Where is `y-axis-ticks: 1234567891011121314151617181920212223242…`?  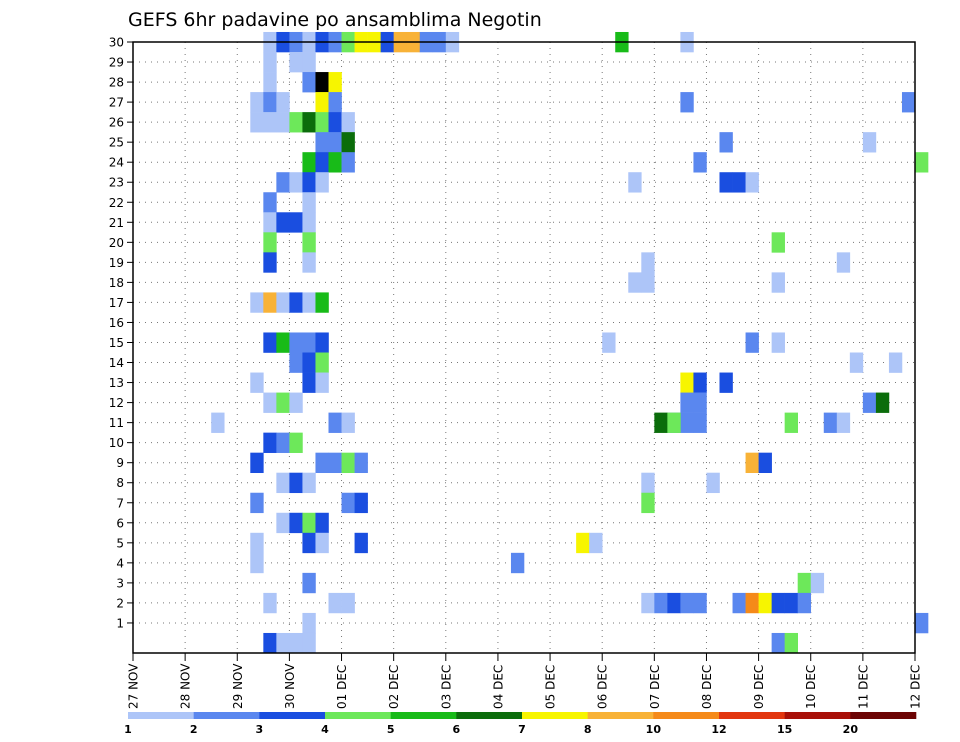 y-axis-ticks: 1234567891011121314151617181920212223242… is located at coordinates (121, 333).